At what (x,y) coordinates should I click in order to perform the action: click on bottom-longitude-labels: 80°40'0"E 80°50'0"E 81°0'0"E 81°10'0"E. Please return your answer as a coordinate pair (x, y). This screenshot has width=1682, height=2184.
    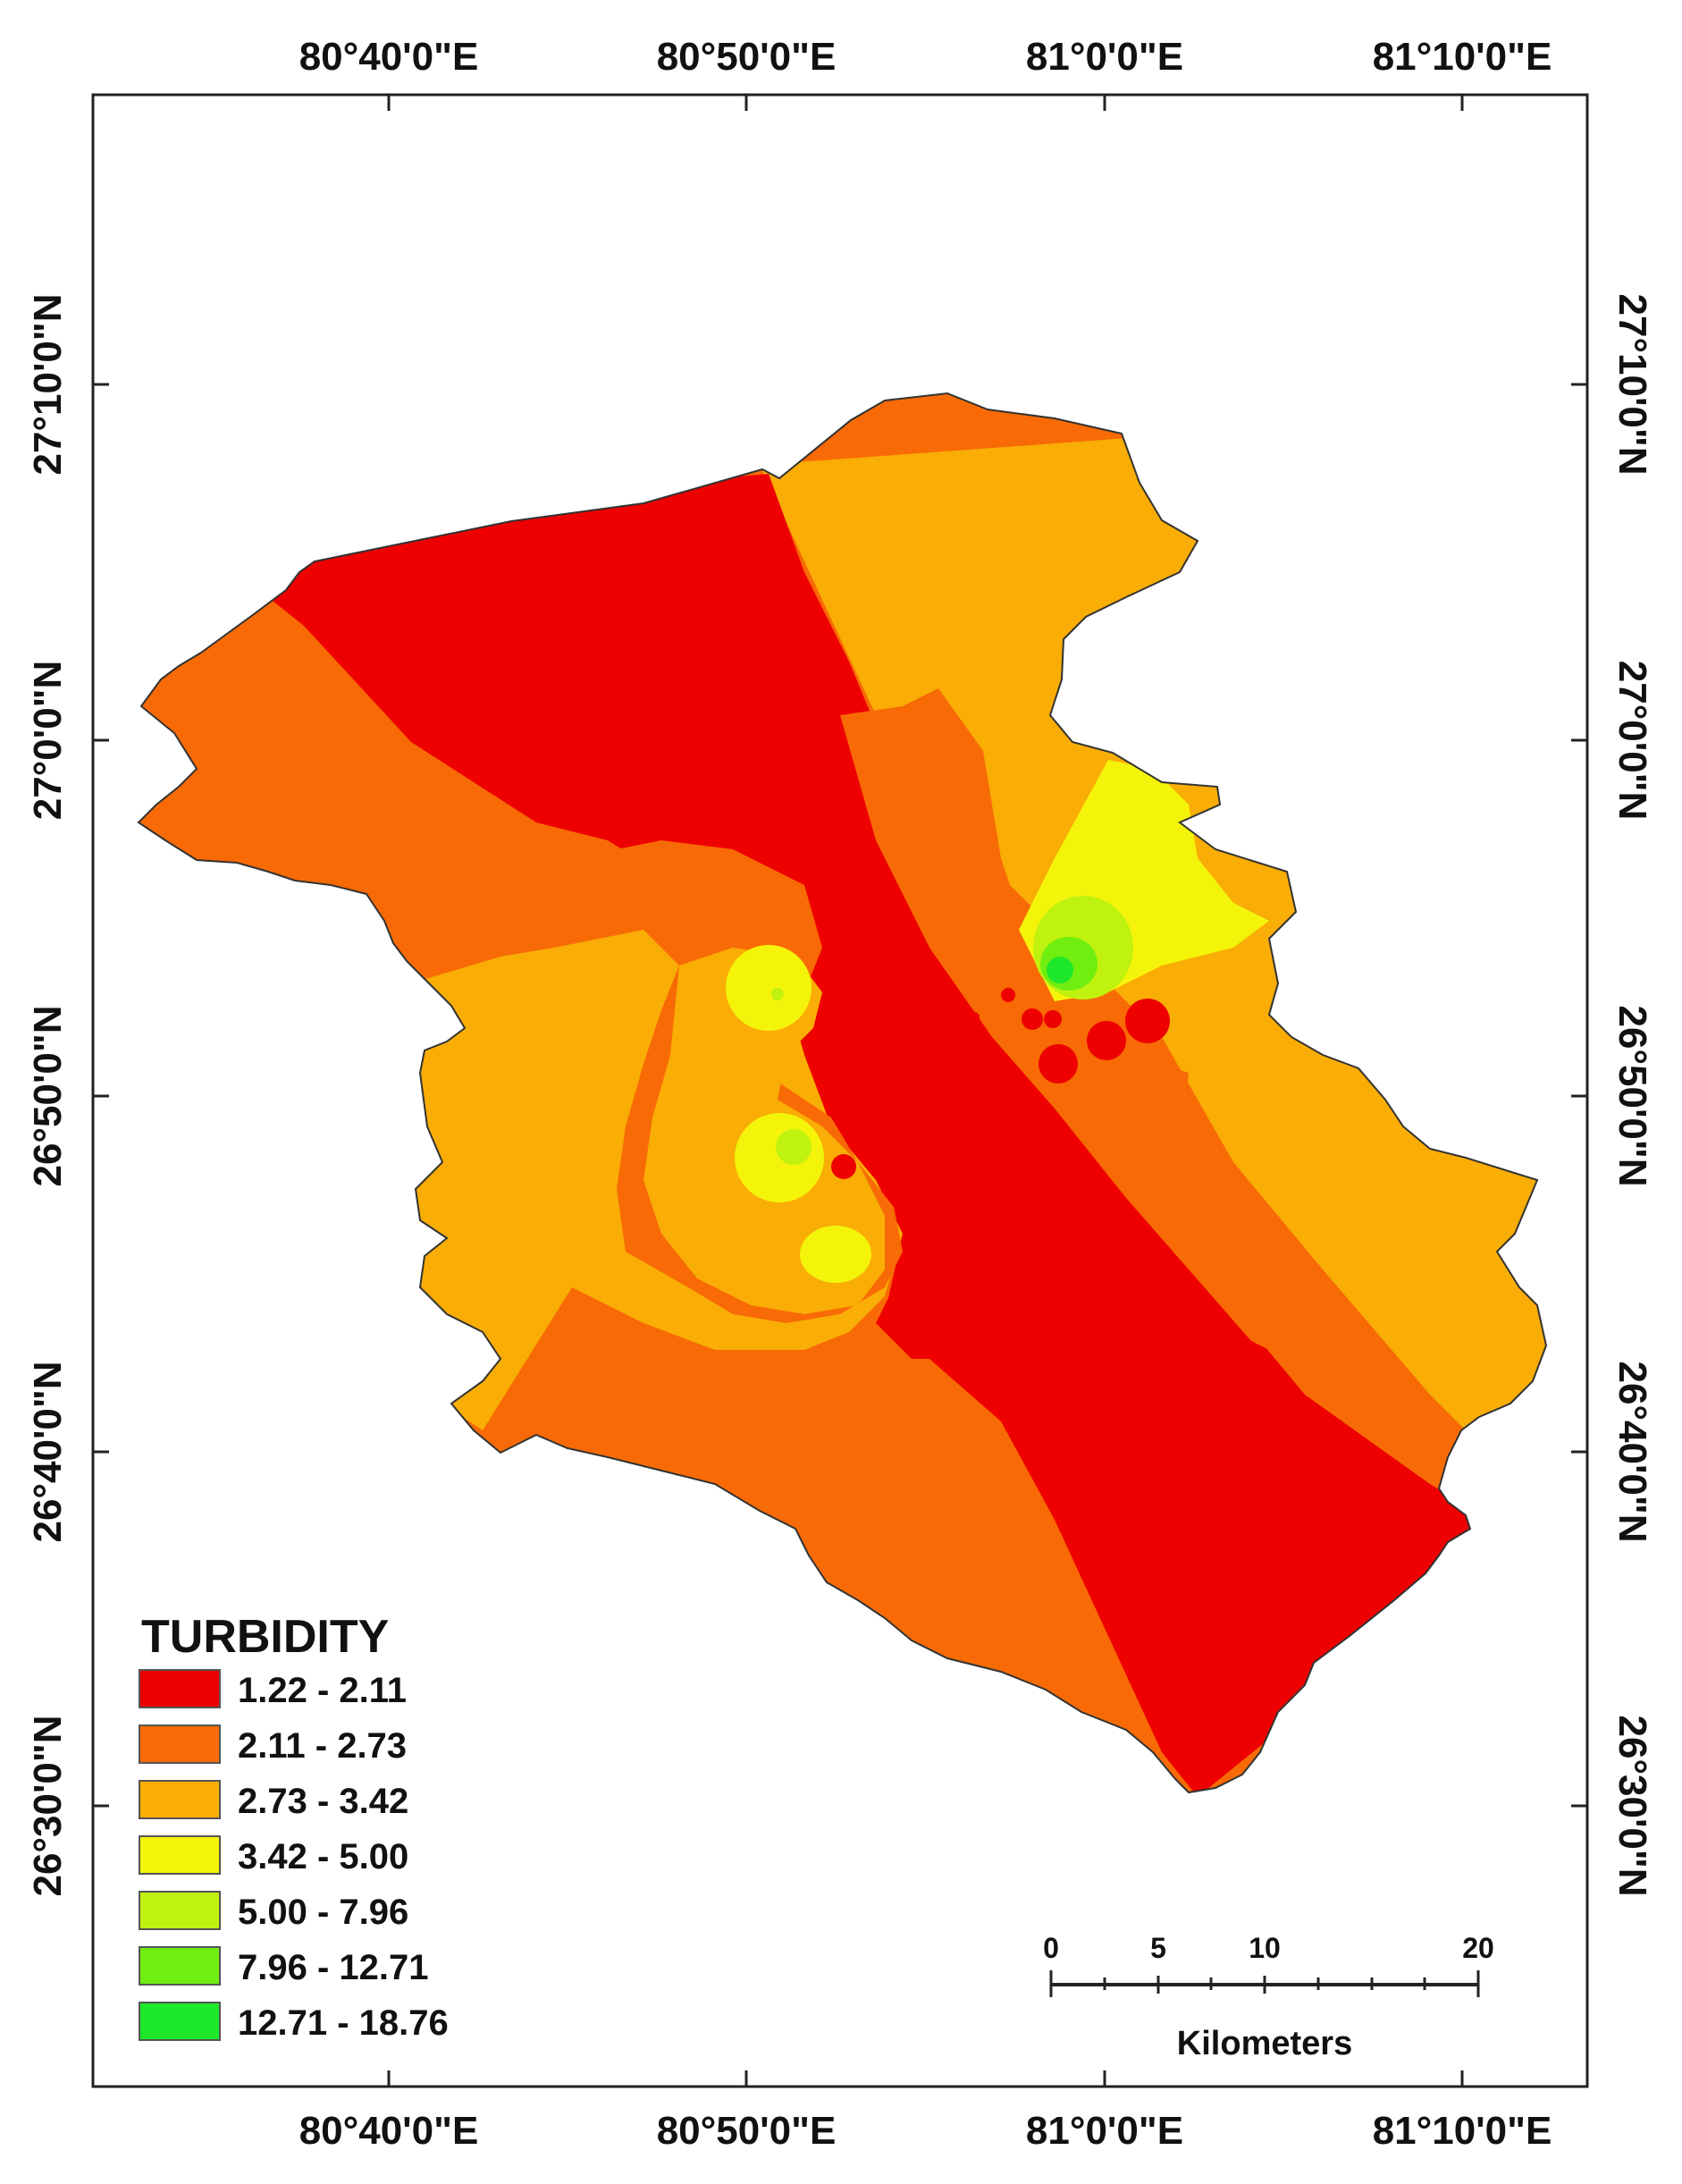
    Looking at the image, I should click on (925, 2131).